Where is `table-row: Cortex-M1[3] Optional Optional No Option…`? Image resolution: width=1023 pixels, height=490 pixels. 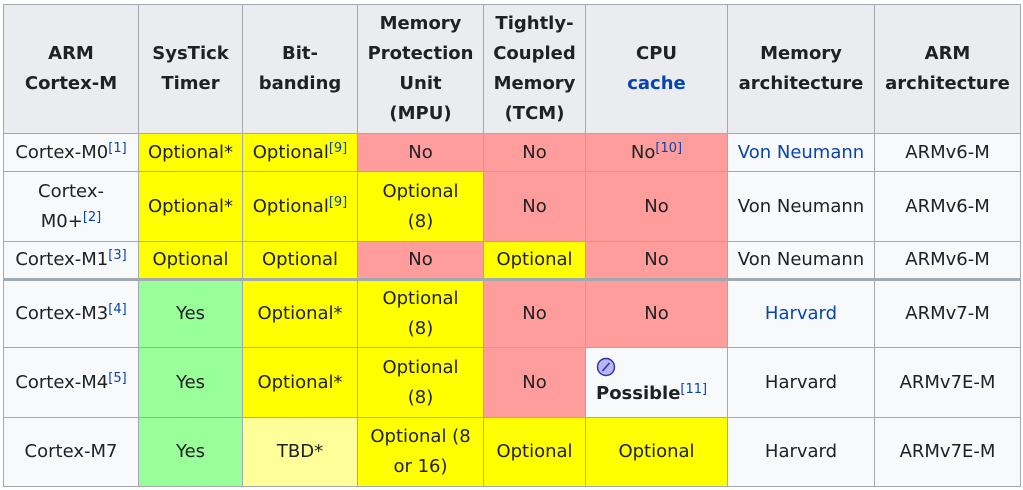
table-row: Cortex-M1[3] Optional Optional No Option… is located at coordinates (512, 261).